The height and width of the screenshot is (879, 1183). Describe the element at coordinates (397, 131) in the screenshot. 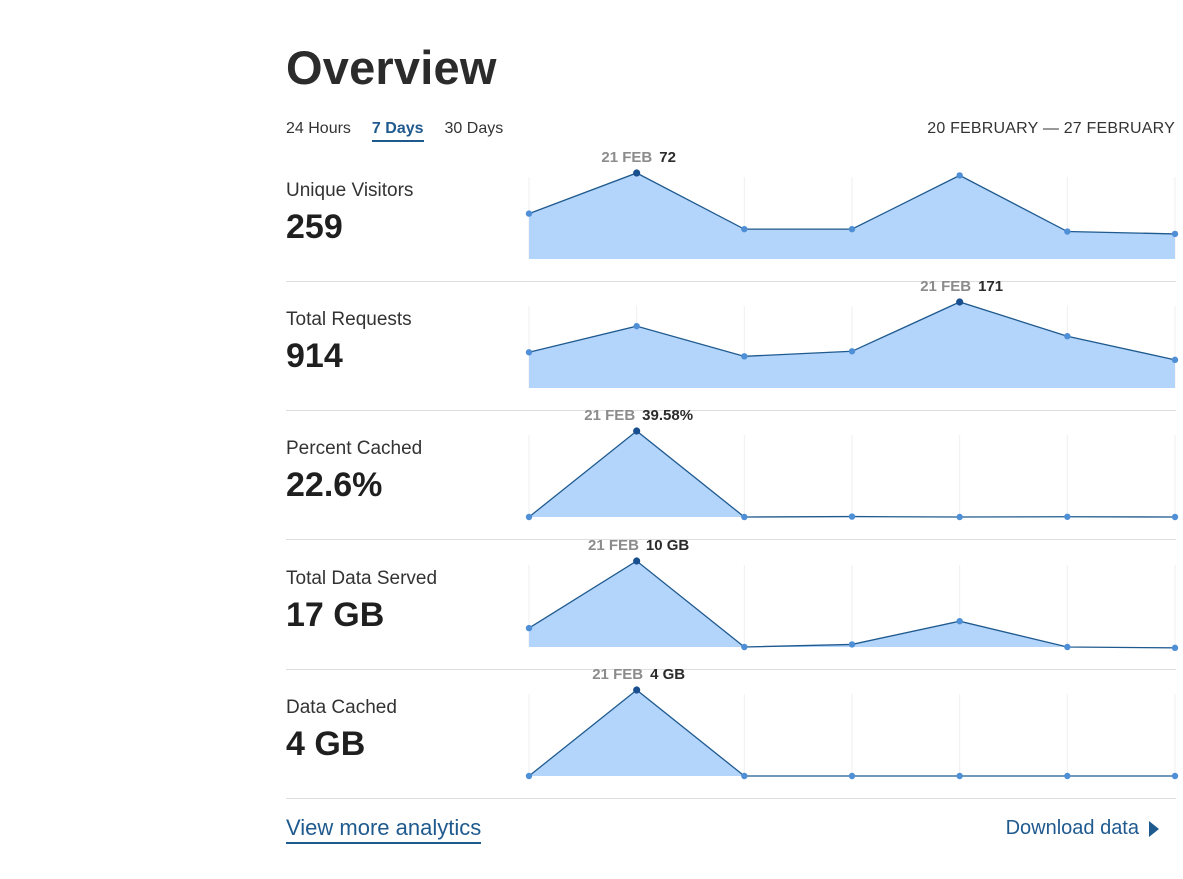

I see `tab-7-days: 7 Days` at that location.